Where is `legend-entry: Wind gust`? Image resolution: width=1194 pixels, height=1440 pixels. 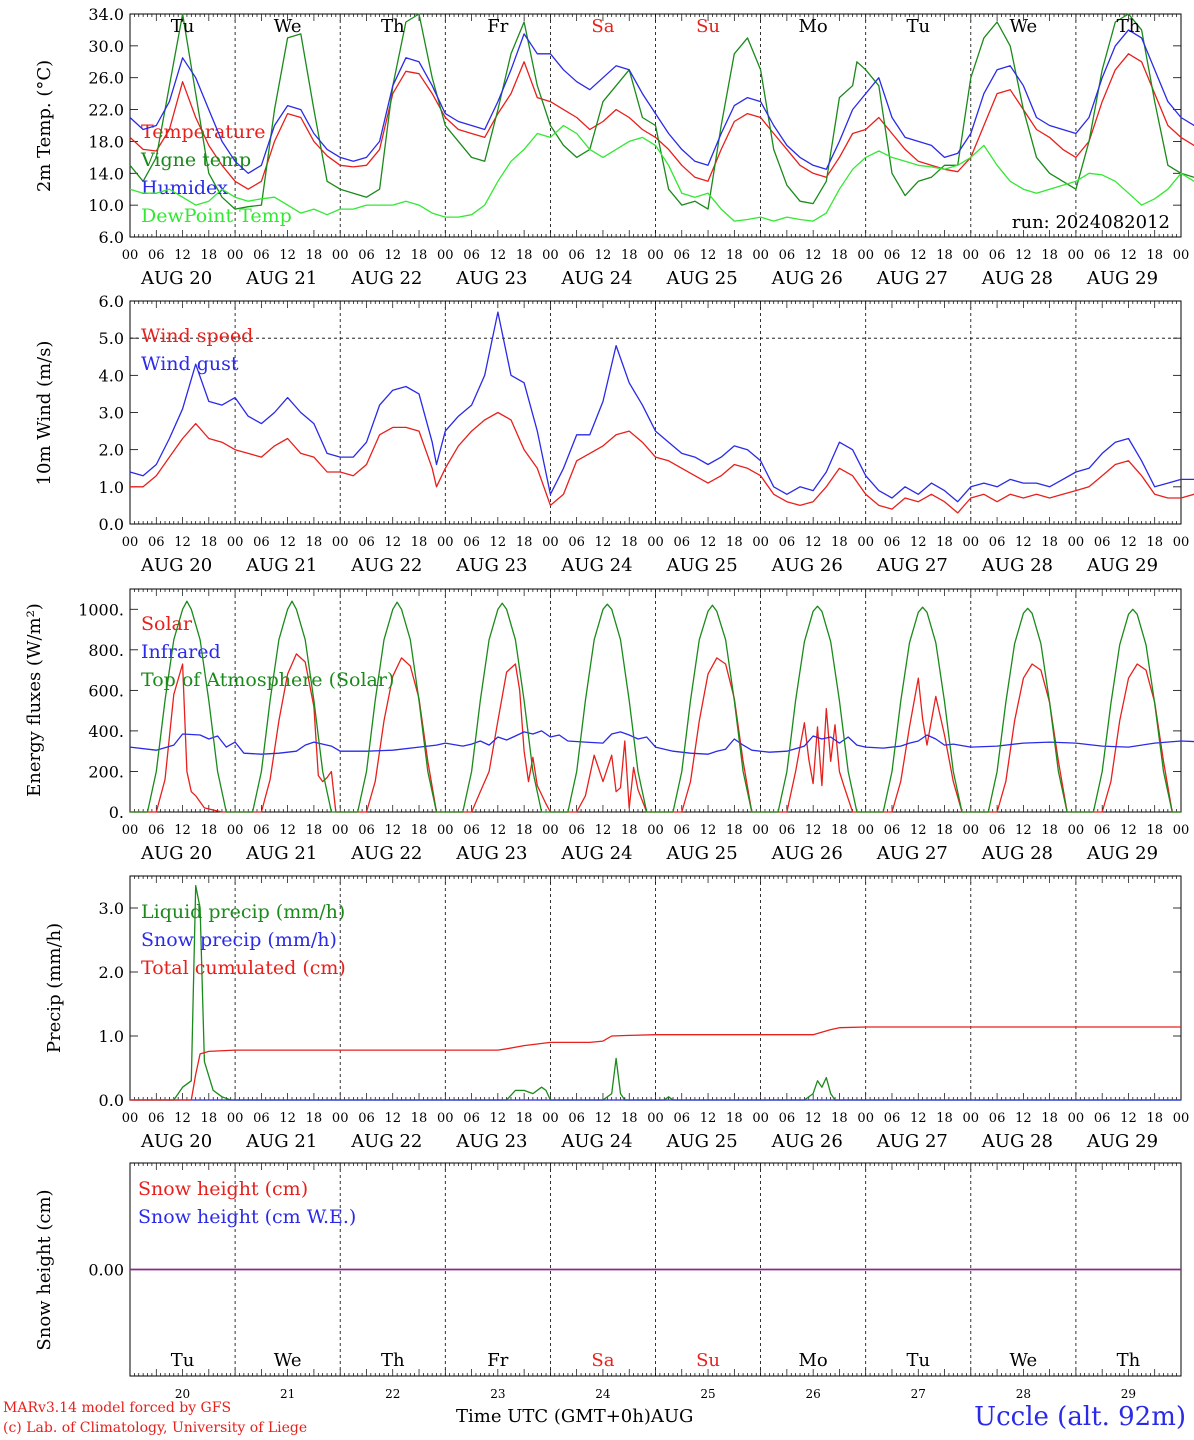
legend-entry: Wind gust is located at coordinates (190, 364).